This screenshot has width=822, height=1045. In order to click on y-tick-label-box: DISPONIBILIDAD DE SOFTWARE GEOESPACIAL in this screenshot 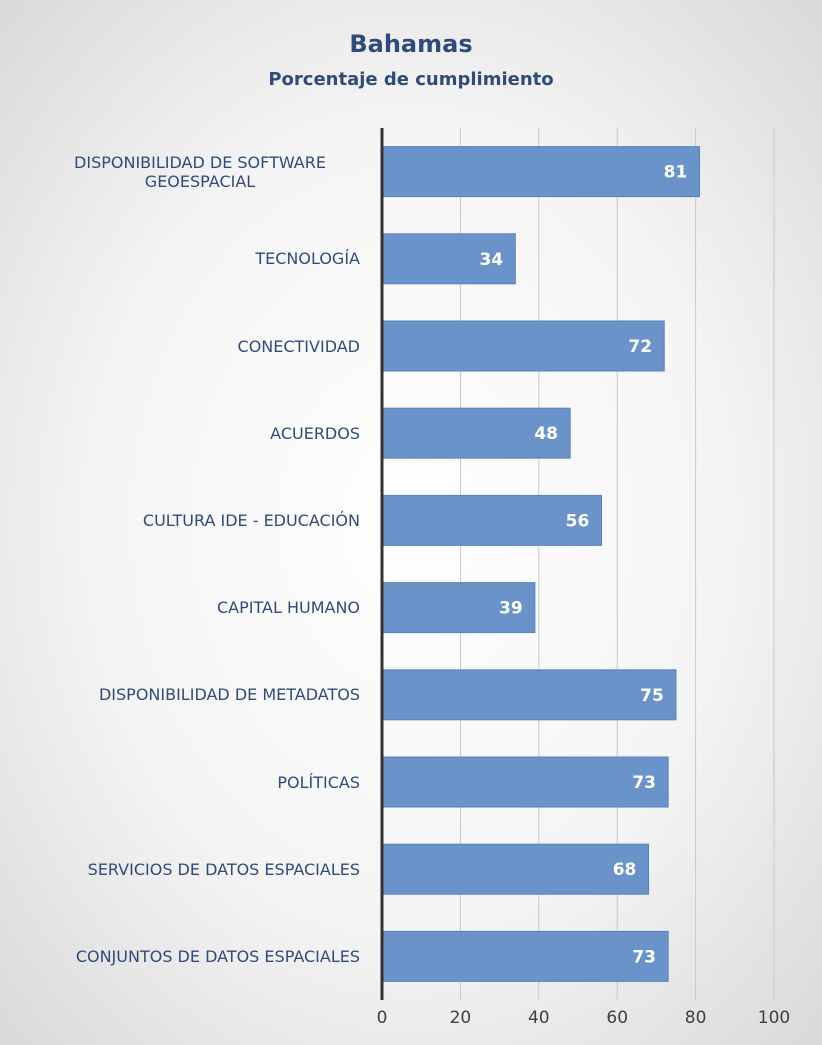, I will do `click(185, 172)`.